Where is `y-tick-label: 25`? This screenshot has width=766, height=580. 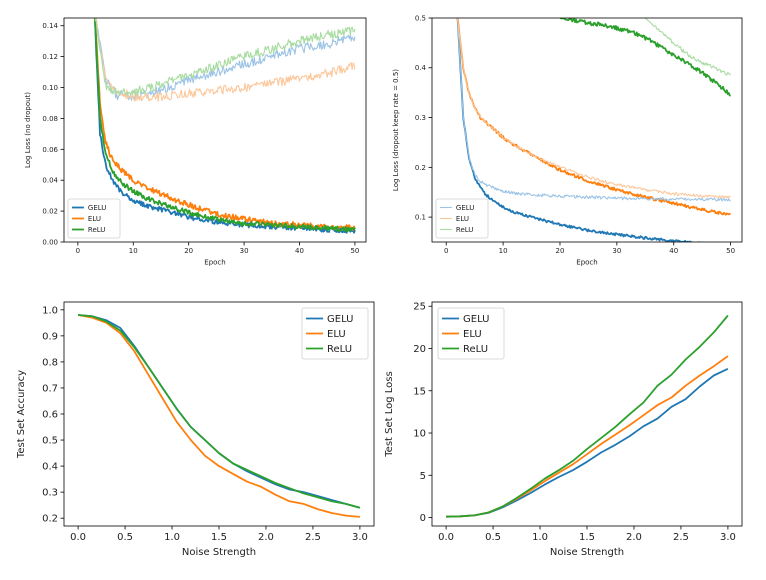
y-tick-label: 25 is located at coordinates (419, 307).